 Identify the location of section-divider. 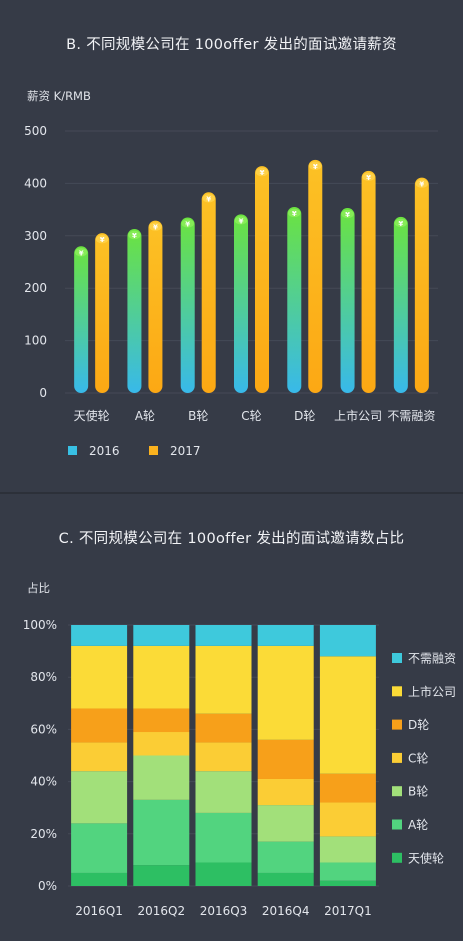
(231, 493).